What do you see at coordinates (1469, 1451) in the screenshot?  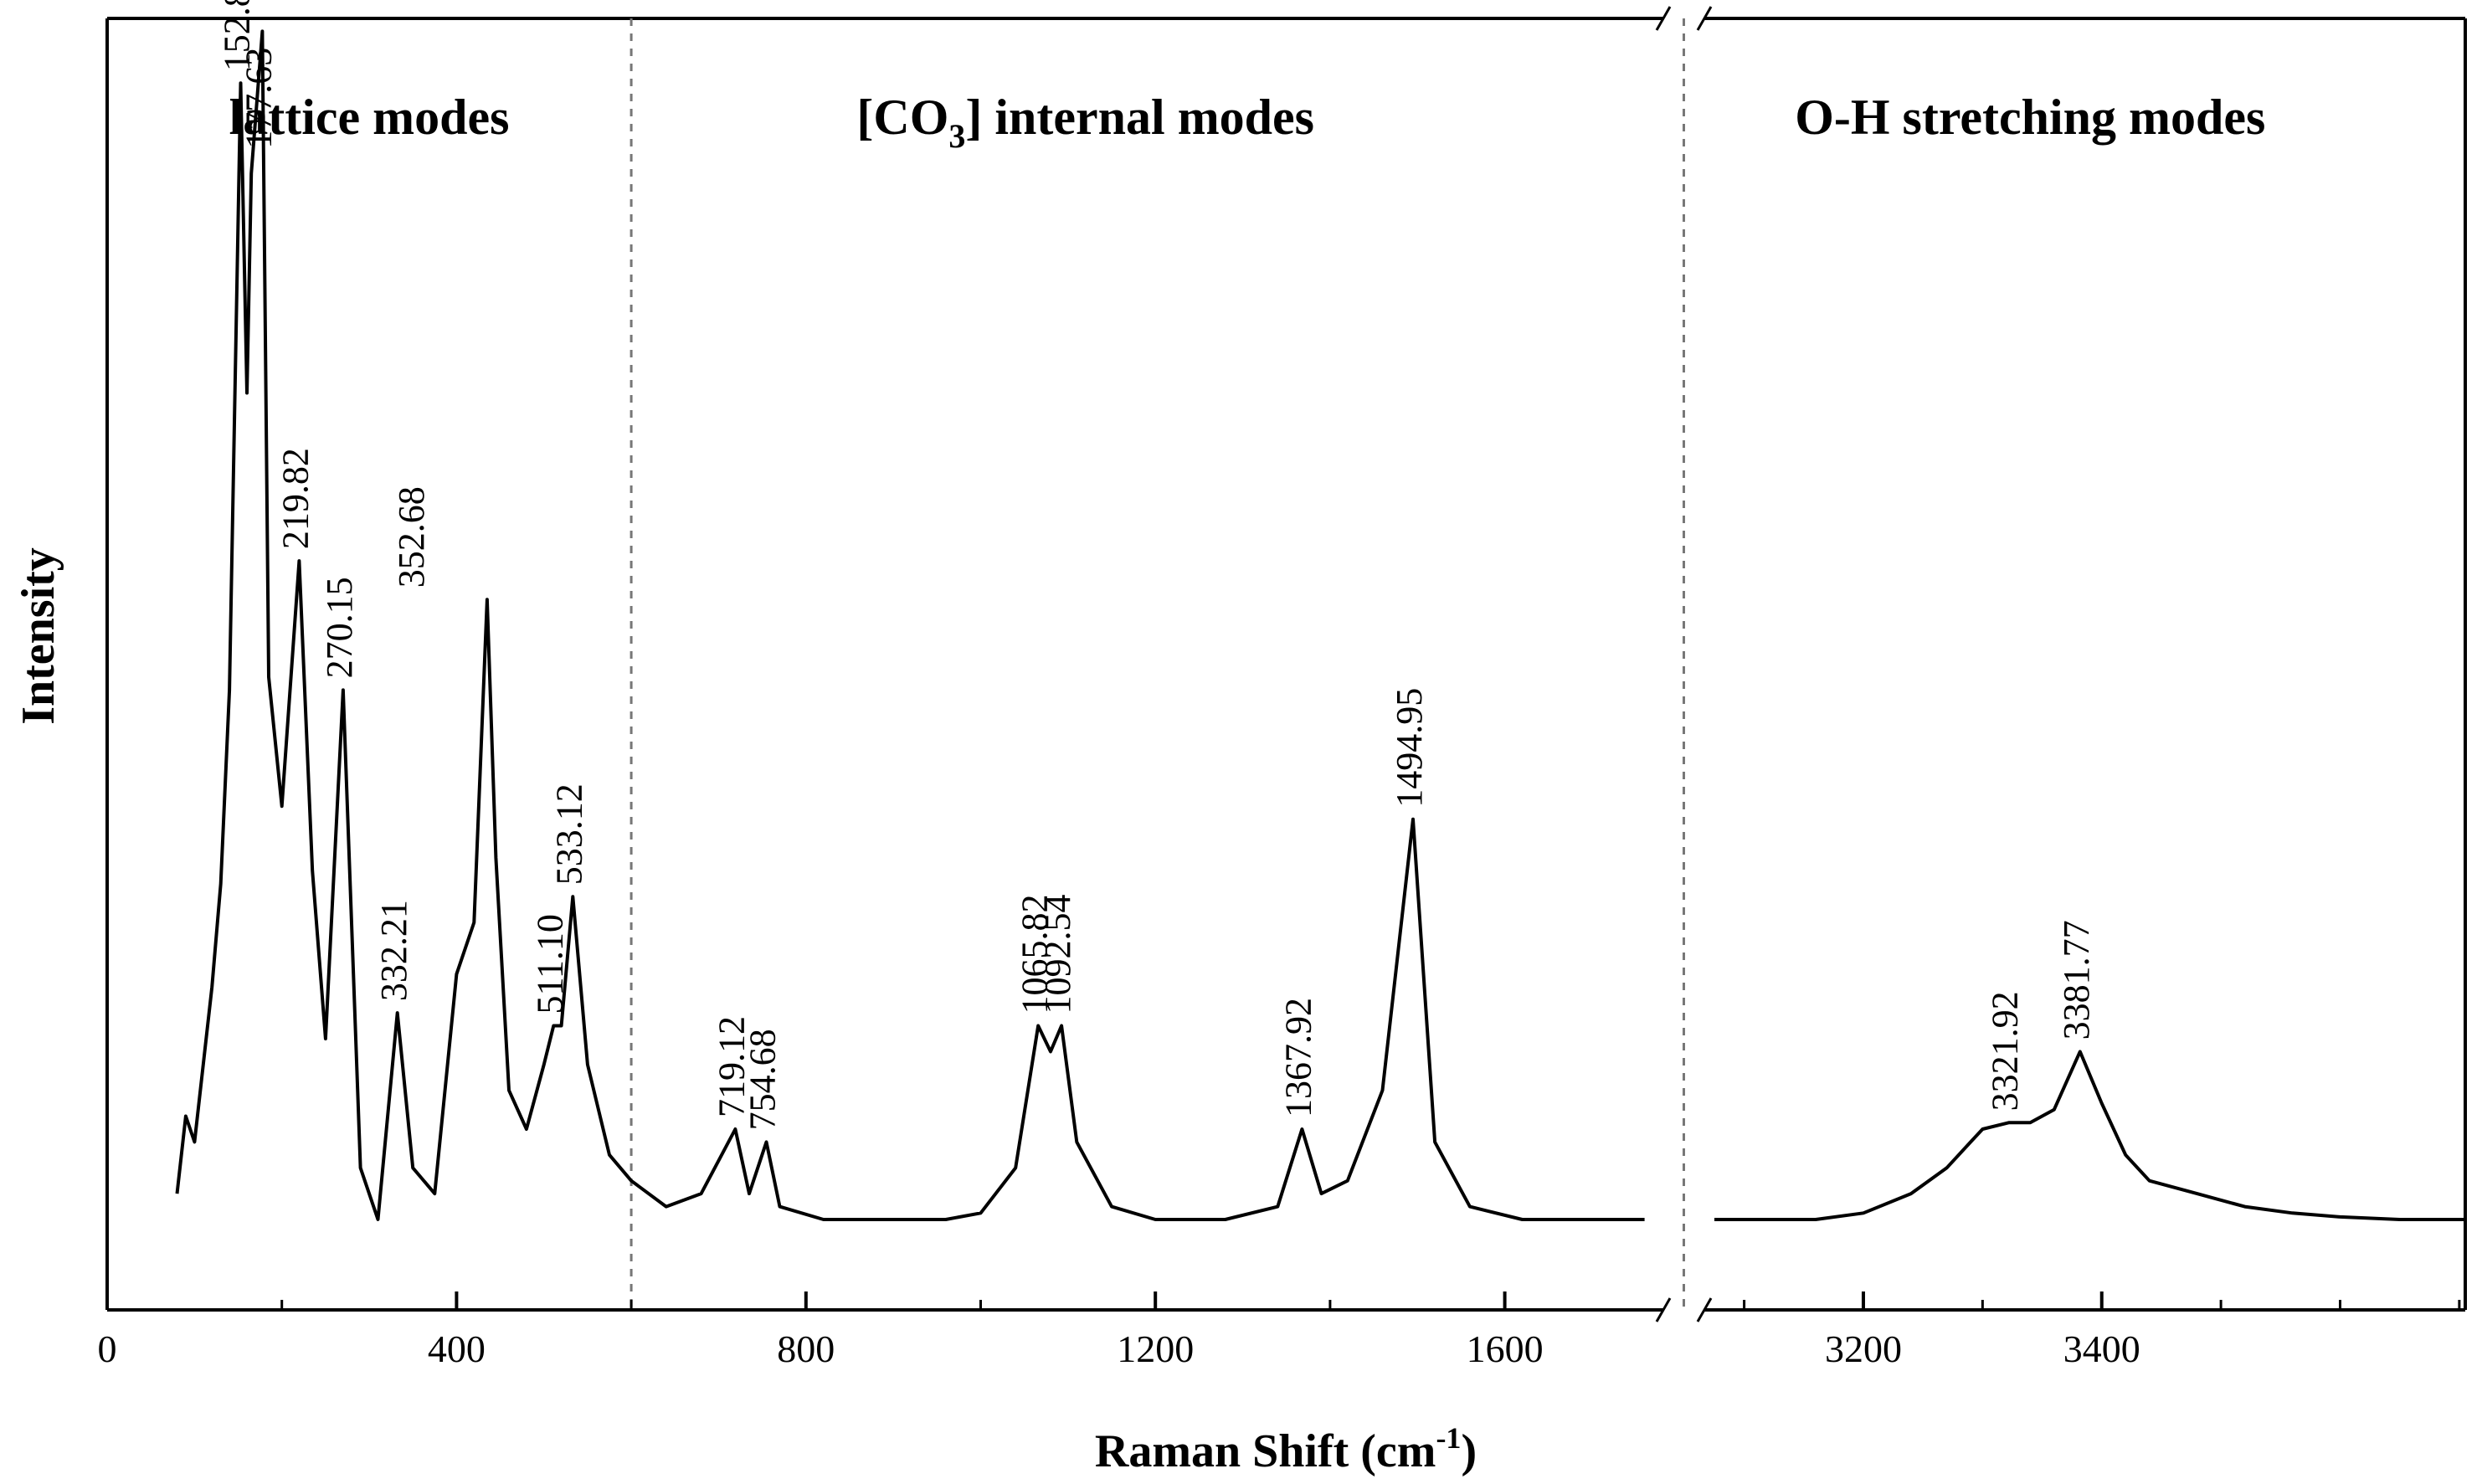 I see `x-axis-label-suffix: )` at bounding box center [1469, 1451].